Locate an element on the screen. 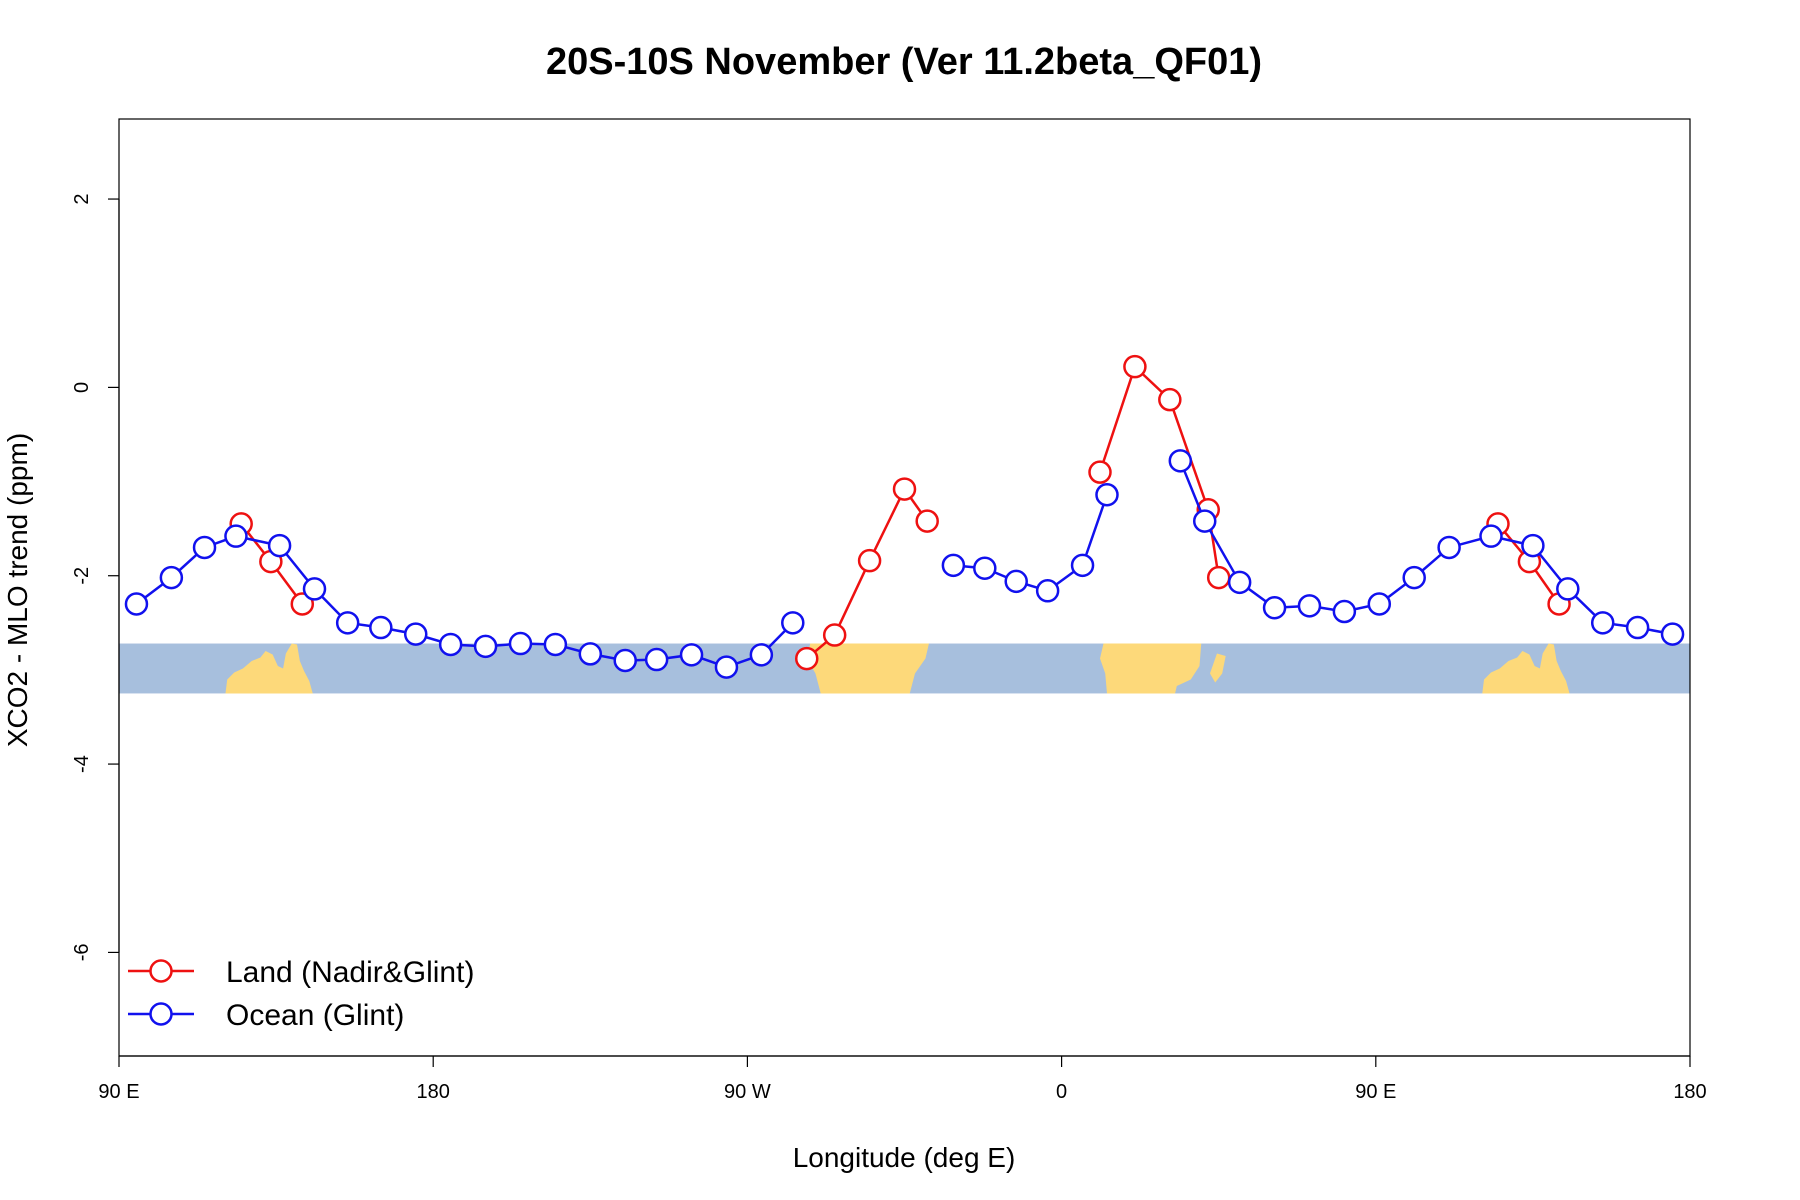  legend-ocean-label: Ocean (Glint) is located at coordinates (315, 1015).